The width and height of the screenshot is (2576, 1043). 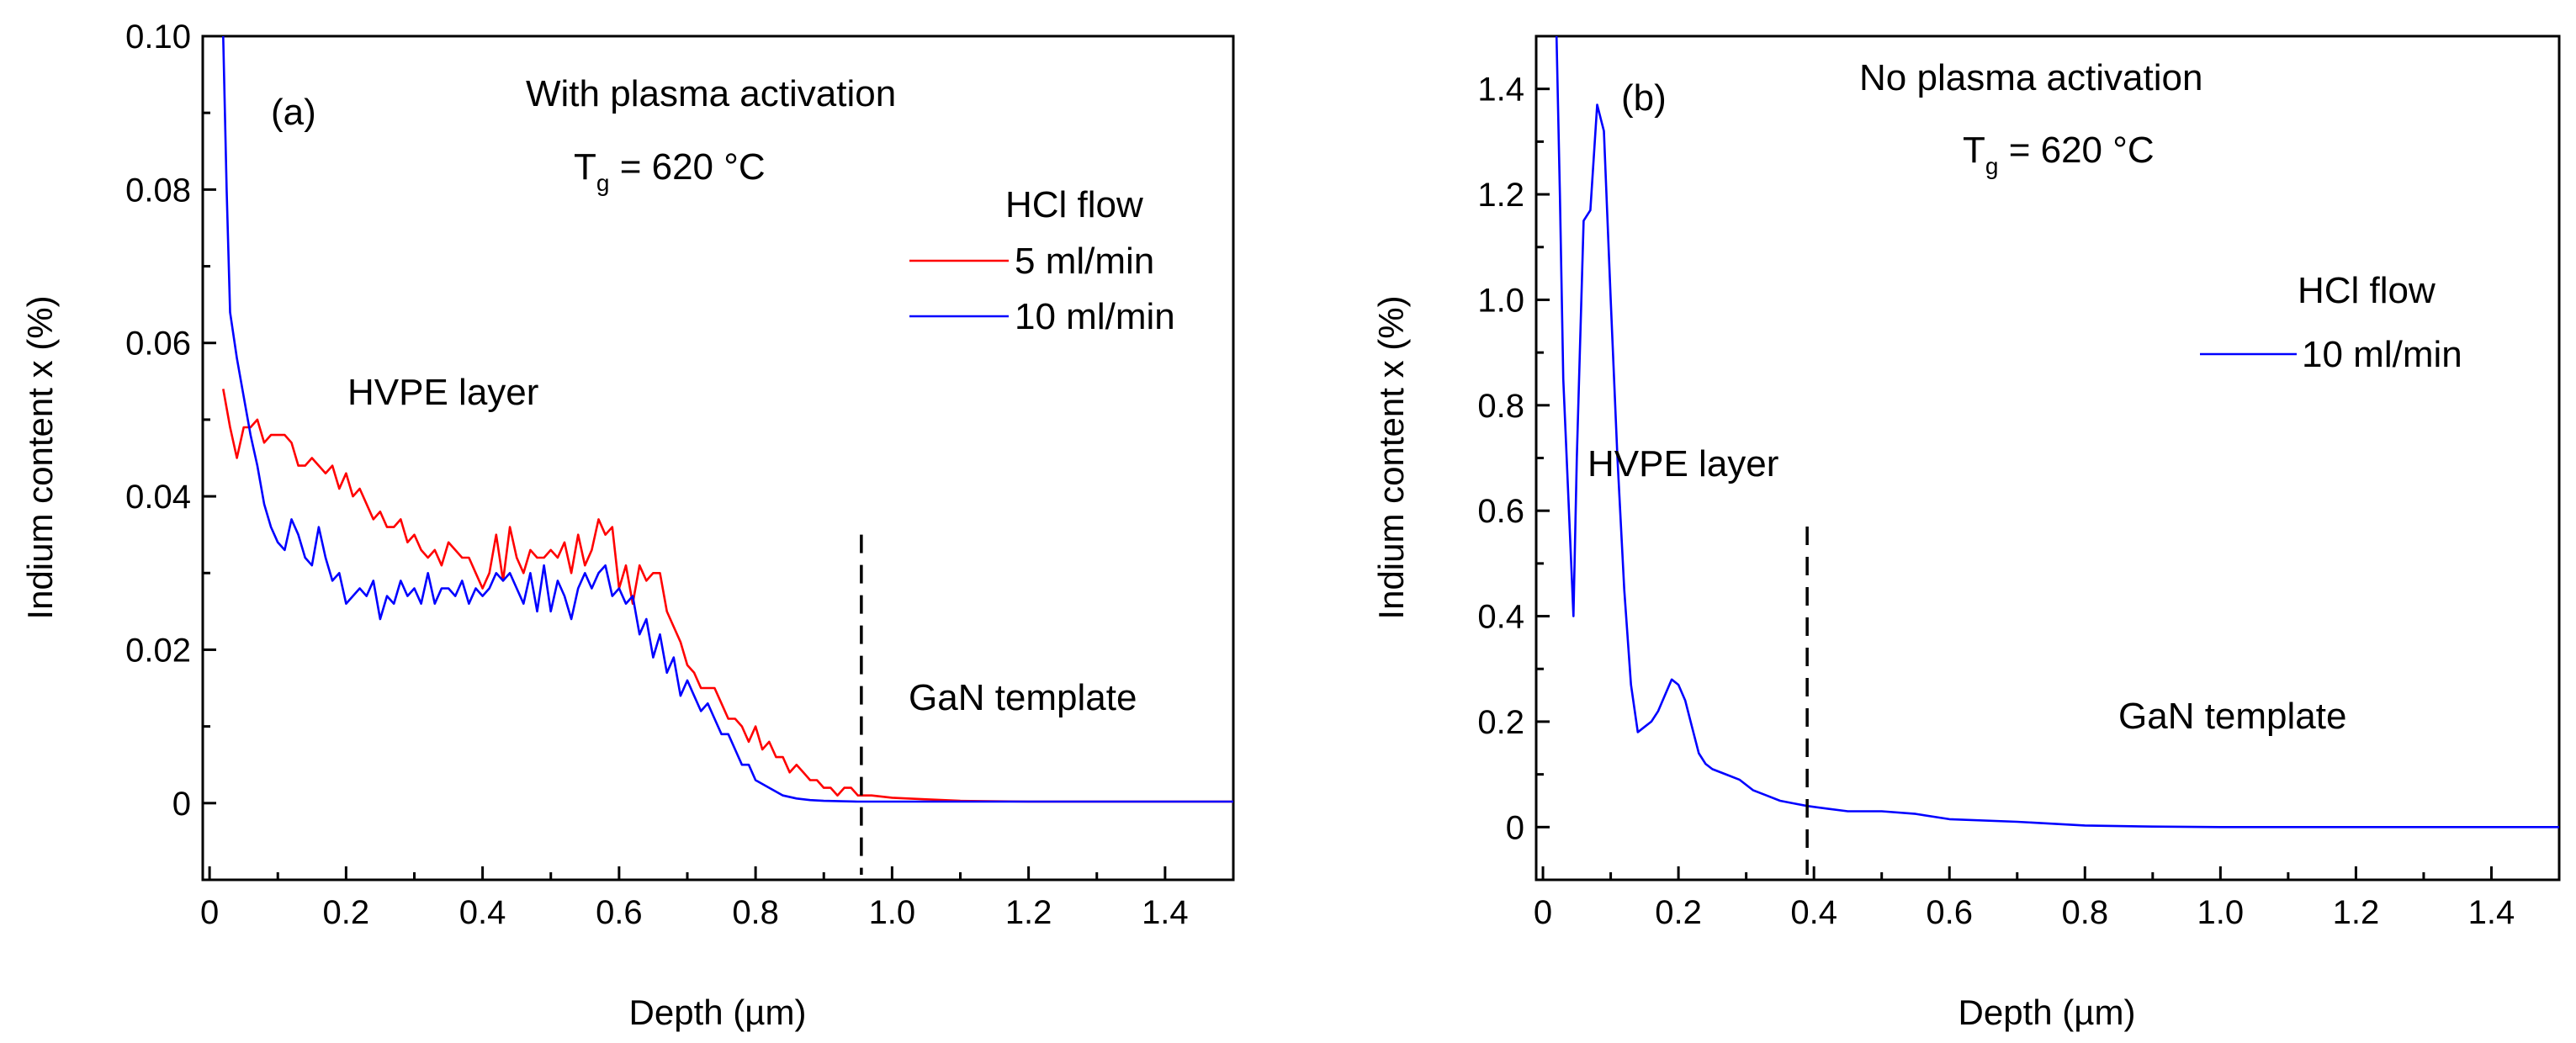 What do you see at coordinates (158, 190) in the screenshot?
I see `y-tick-label: 0.08` at bounding box center [158, 190].